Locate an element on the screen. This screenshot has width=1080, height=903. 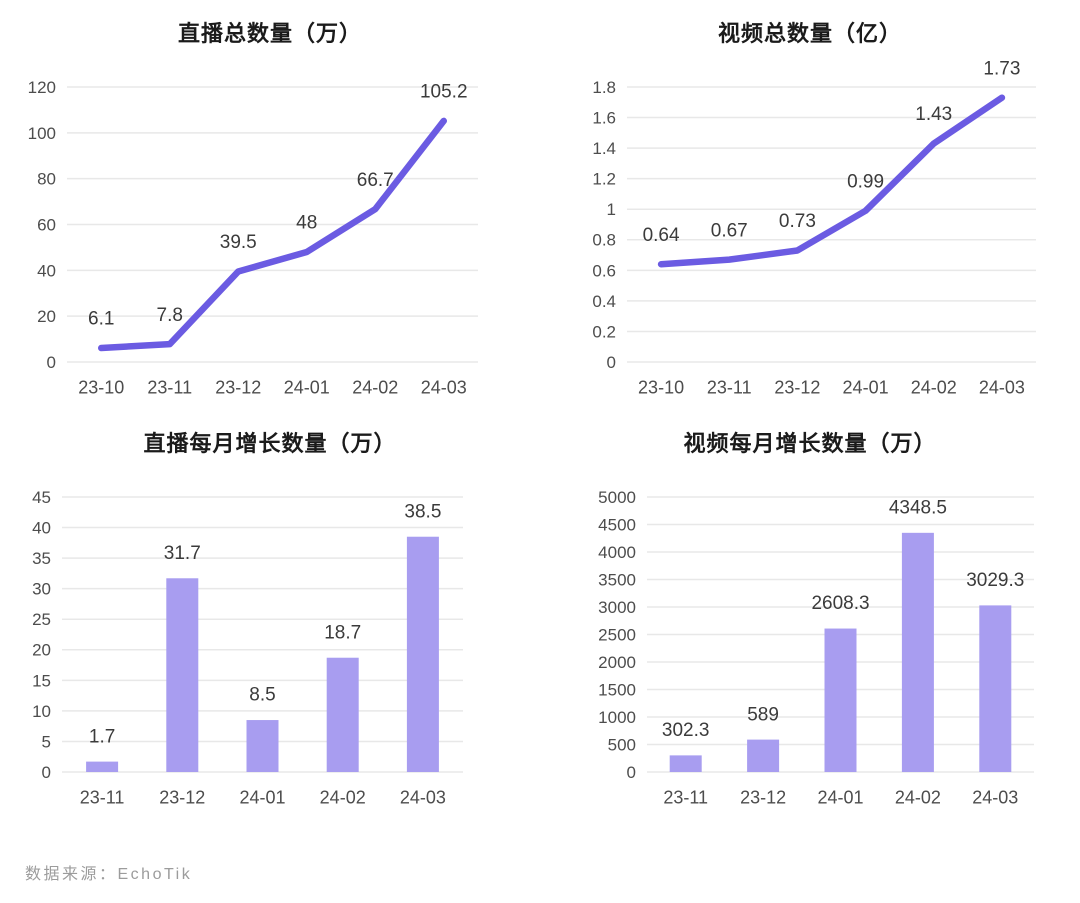
y-tick-label: 3500 is located at coordinates (617, 579).